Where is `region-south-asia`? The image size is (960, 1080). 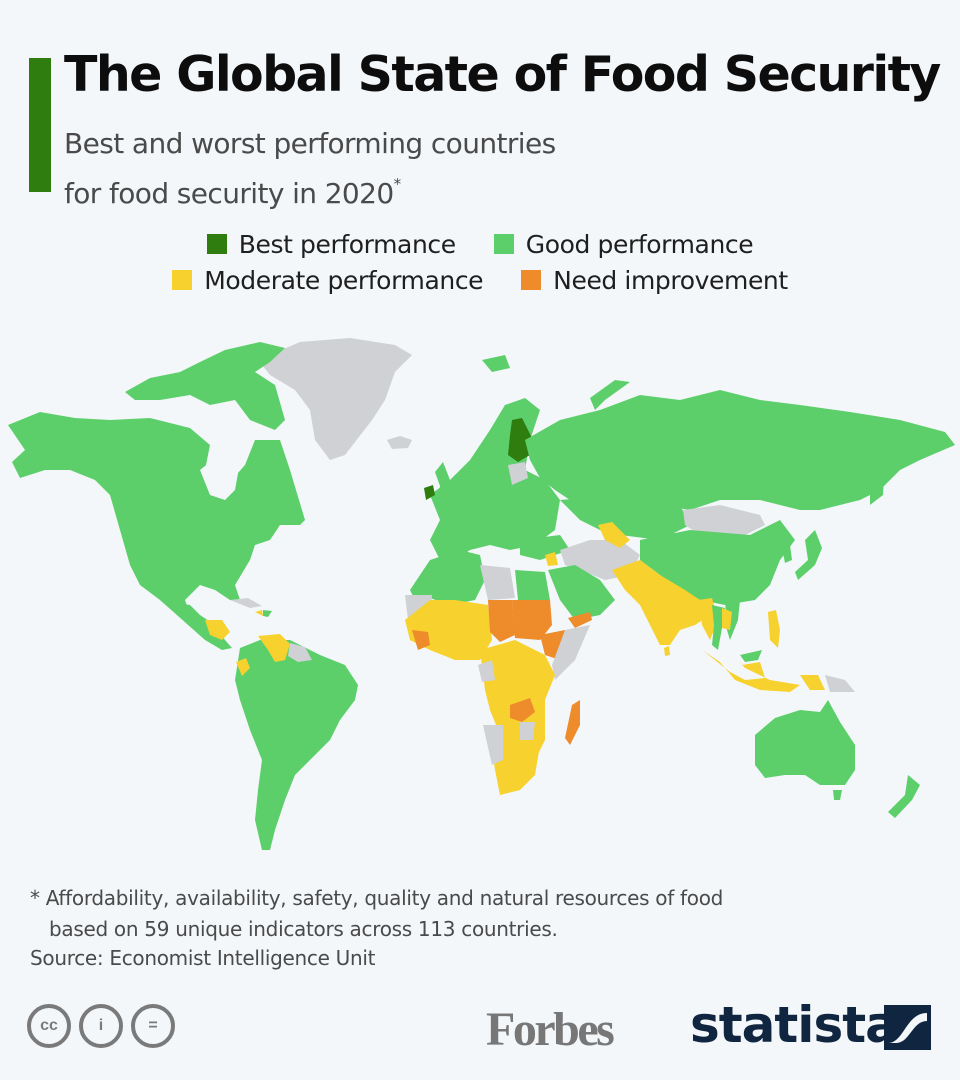 region-south-asia is located at coordinates (661, 602).